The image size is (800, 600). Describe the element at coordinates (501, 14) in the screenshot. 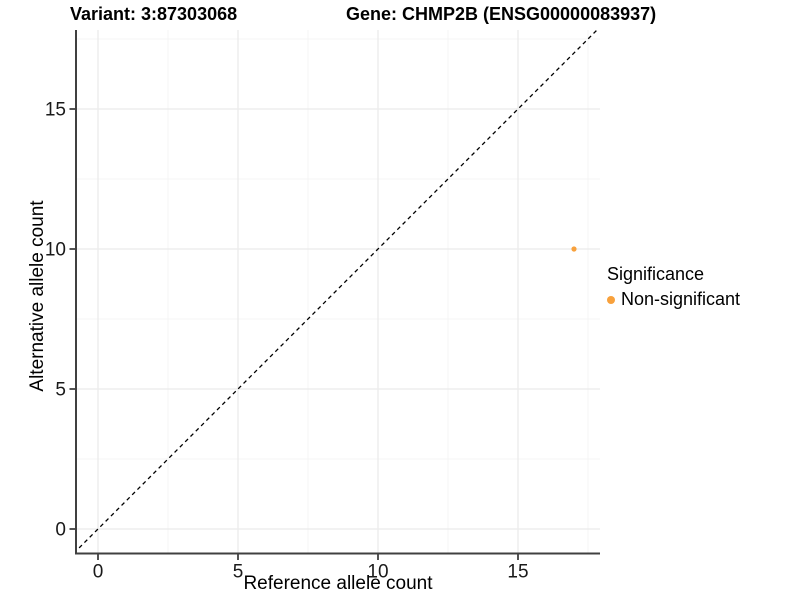

I see `plot-title-gene: Gene: CHMP2B (ENSG00000083937)` at that location.